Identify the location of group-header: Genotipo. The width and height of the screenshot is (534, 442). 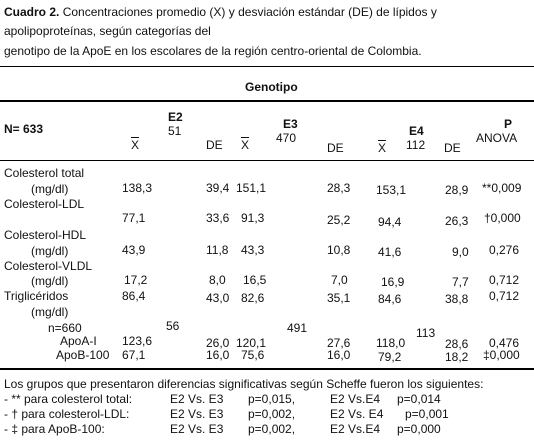
(271, 87).